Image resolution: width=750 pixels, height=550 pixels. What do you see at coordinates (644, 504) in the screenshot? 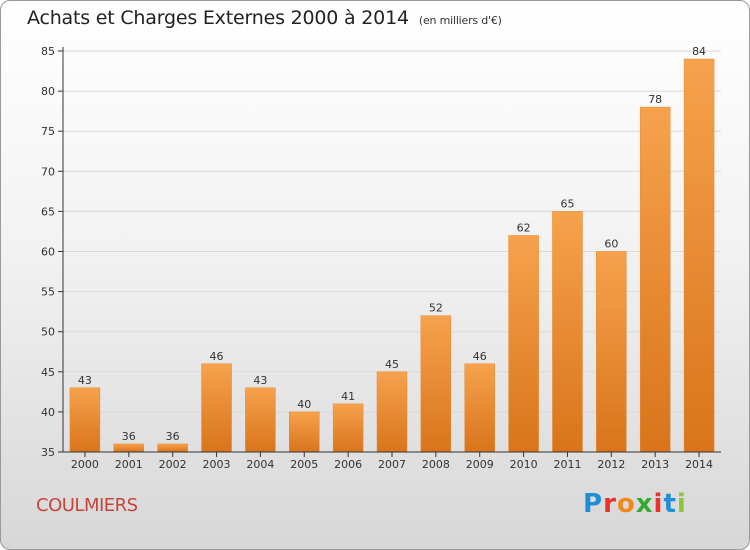
I see `logo-letter: x` at bounding box center [644, 504].